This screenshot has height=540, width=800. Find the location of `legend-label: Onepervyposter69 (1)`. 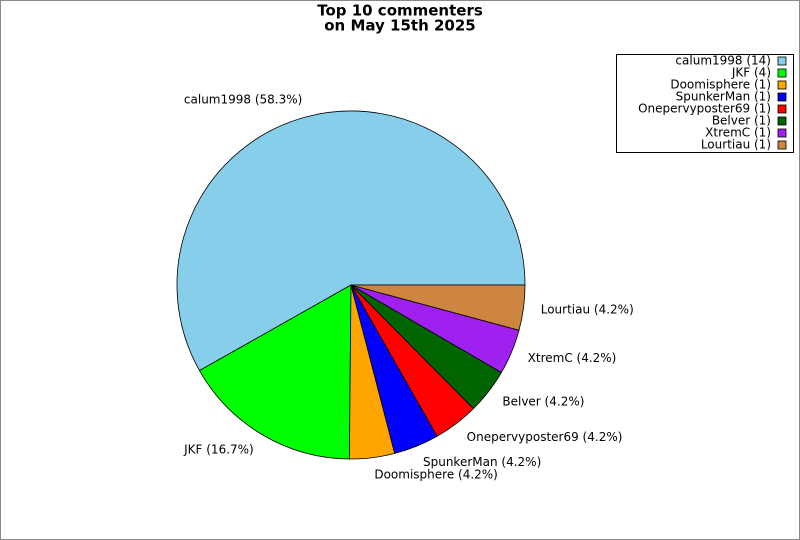

legend-label: Onepervyposter69 (1) is located at coordinates (704, 109).